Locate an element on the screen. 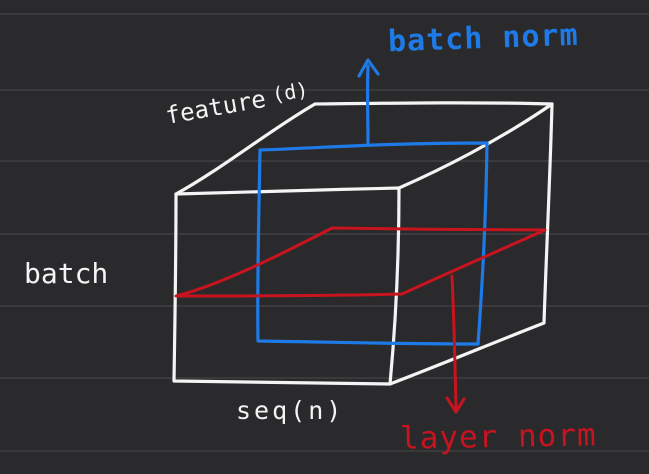  layer-norm-arrow-shaft is located at coordinates (454, 342).